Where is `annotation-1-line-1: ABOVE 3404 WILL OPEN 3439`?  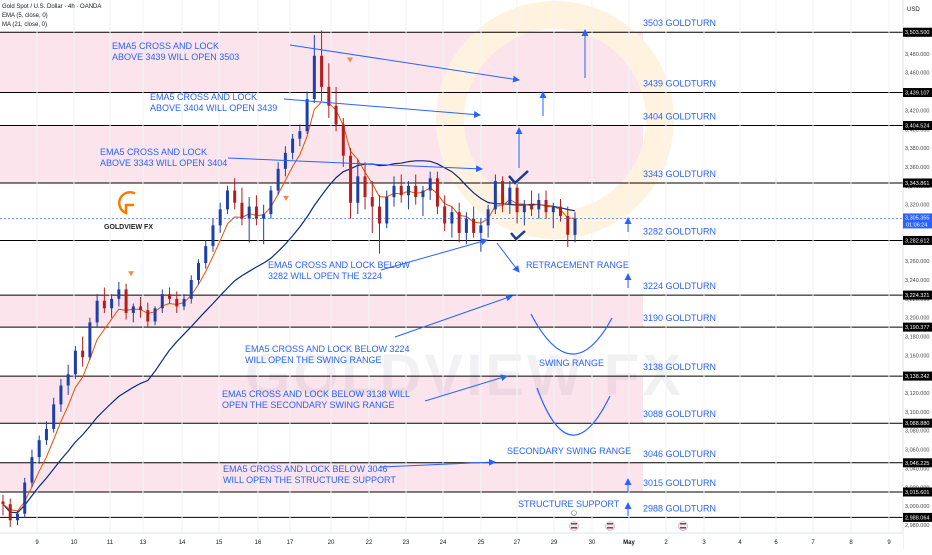
annotation-1-line-1: ABOVE 3404 WILL OPEN 3439 is located at coordinates (213, 108).